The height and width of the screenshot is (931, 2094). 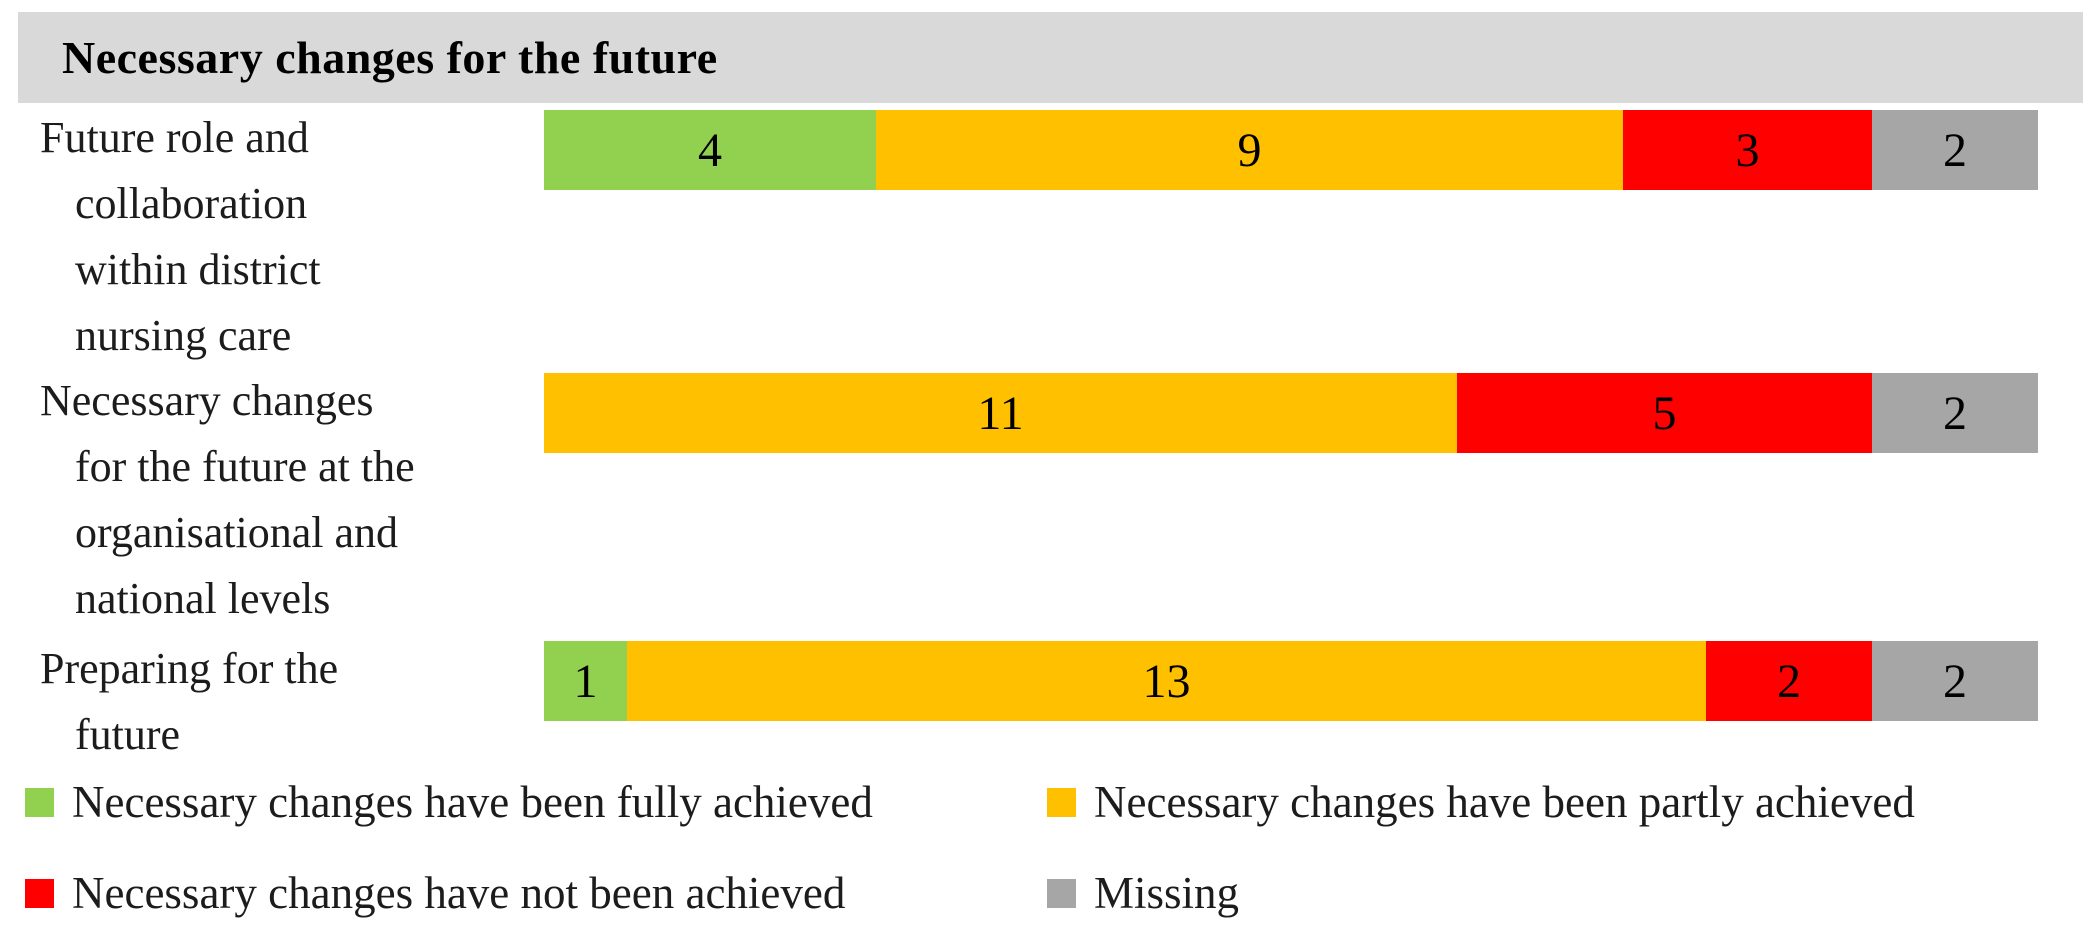 I want to click on chart-title-bar: Necessary changes for the future, so click(x=1050, y=57).